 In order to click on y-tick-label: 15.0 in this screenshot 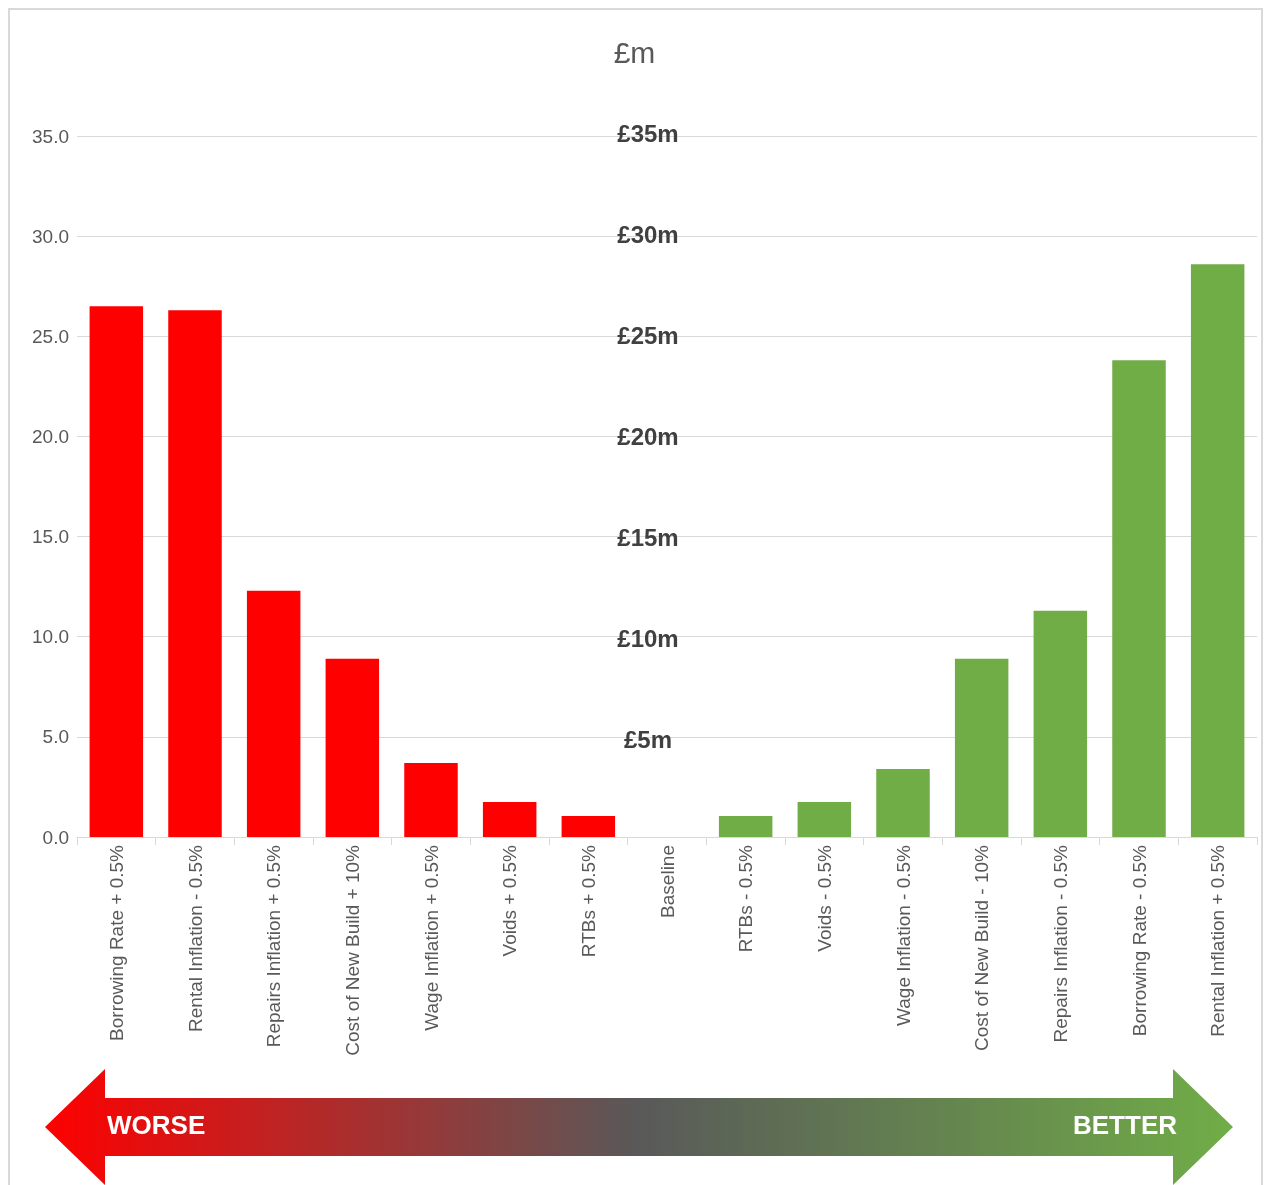, I will do `click(50, 537)`.